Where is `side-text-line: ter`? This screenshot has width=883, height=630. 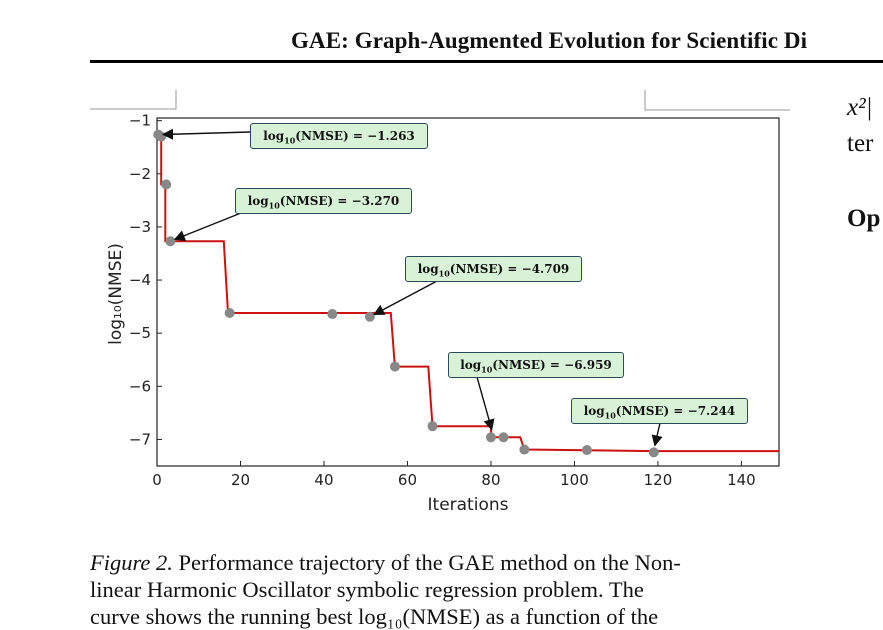
side-text-line: ter is located at coordinates (860, 143).